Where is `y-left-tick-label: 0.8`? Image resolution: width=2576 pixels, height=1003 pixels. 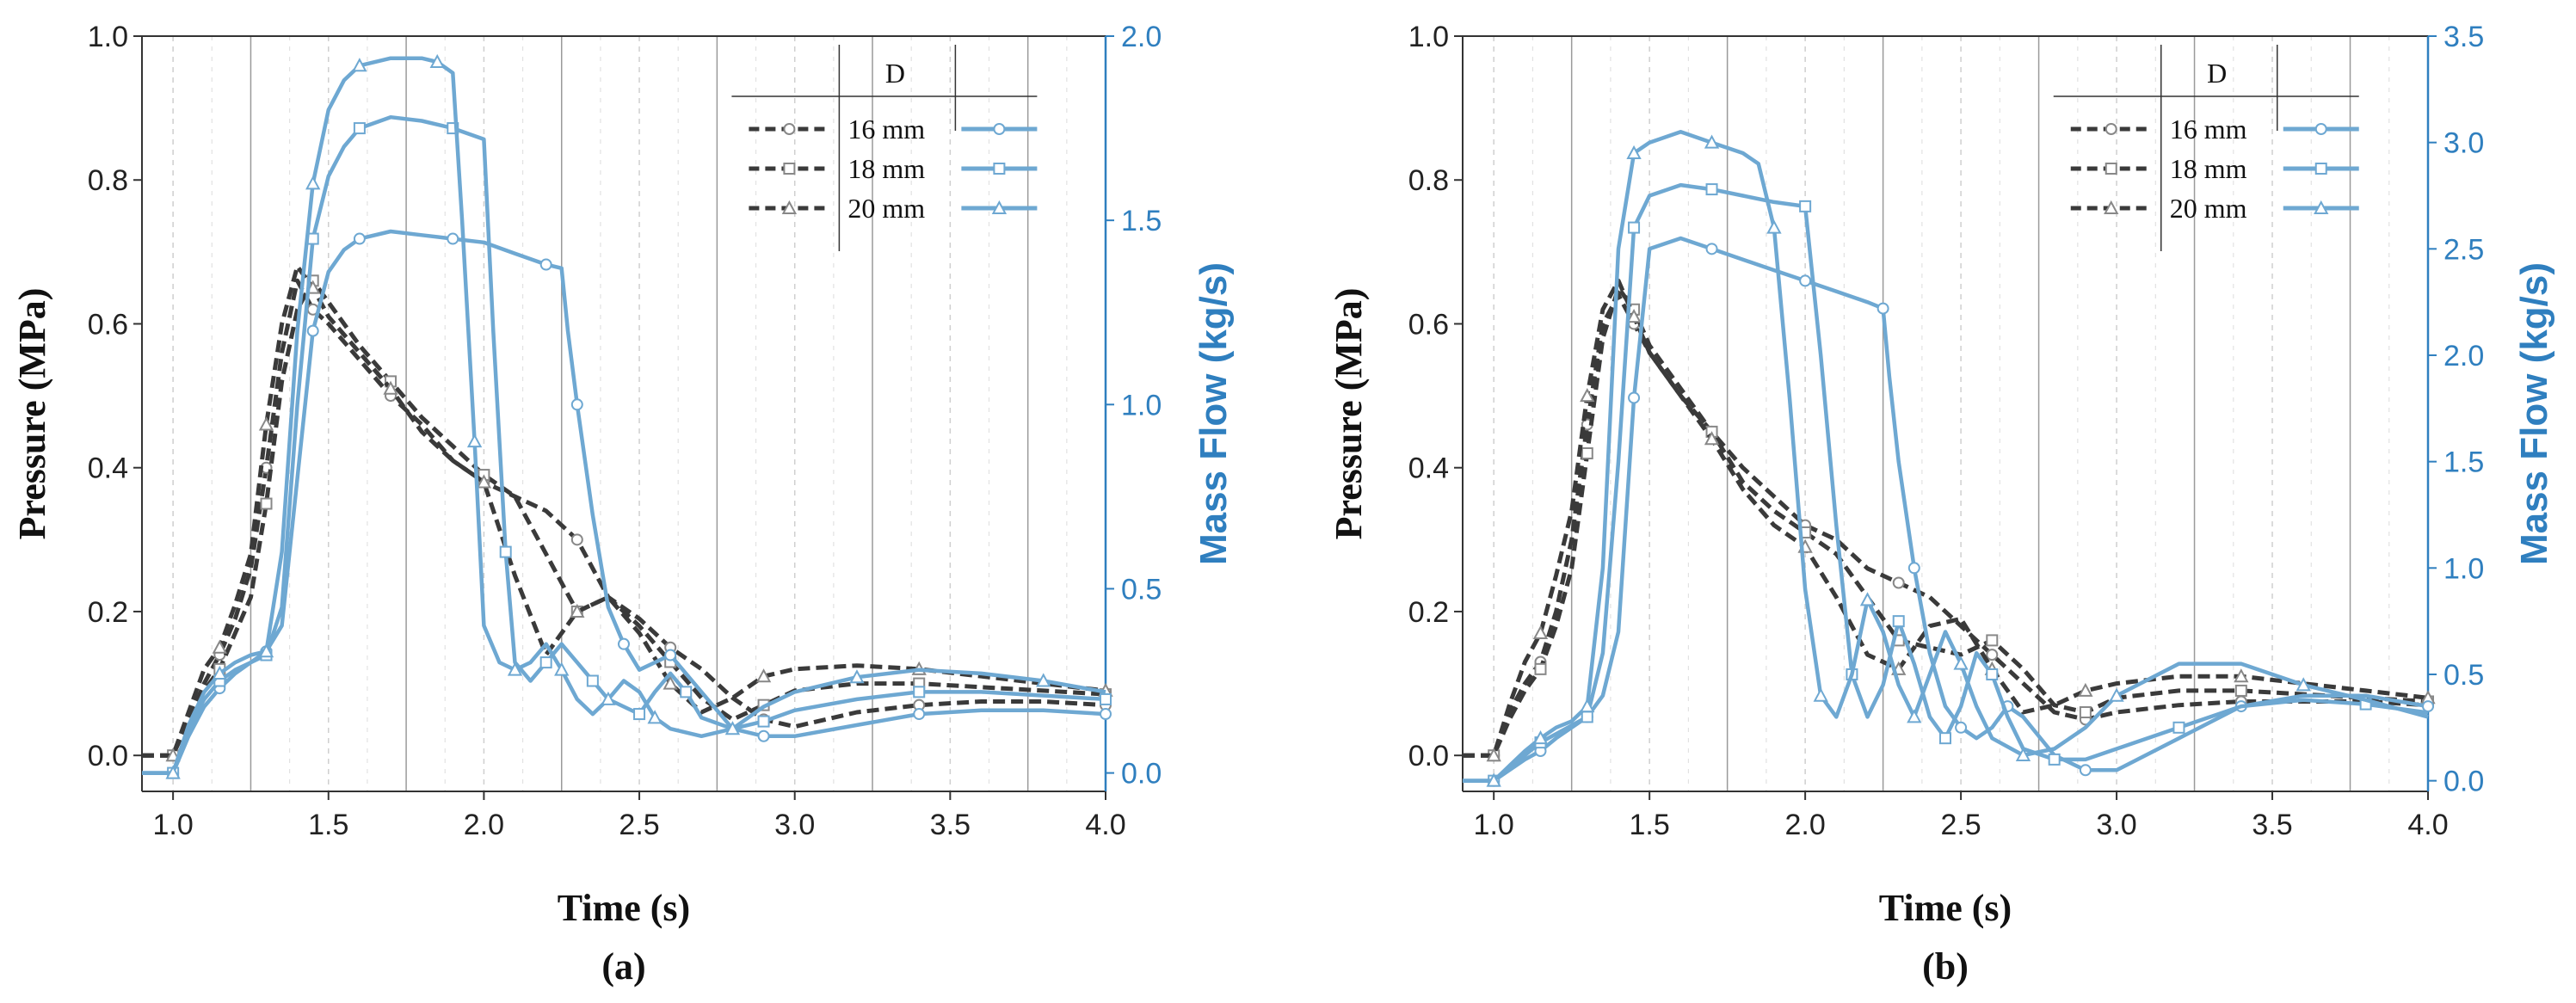
y-left-tick-label: 0.8 is located at coordinates (1428, 180).